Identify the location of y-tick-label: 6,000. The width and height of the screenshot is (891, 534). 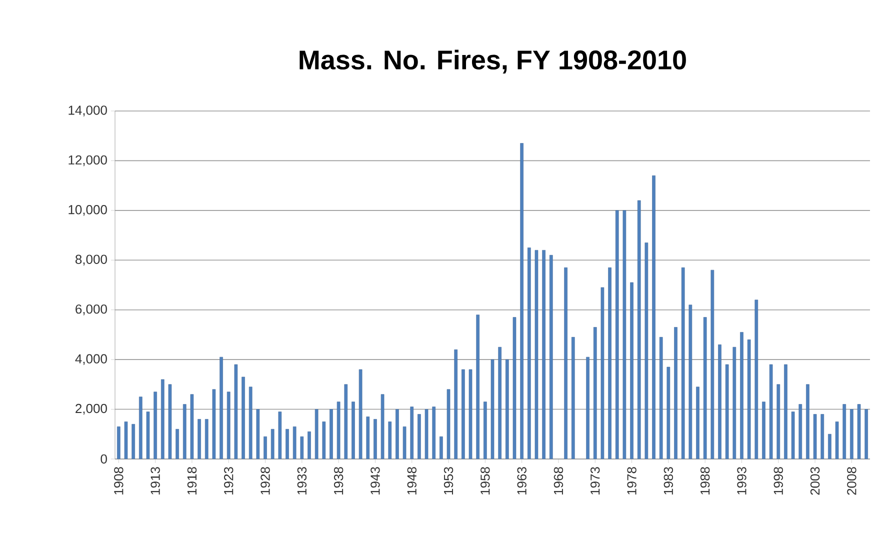
(91, 310).